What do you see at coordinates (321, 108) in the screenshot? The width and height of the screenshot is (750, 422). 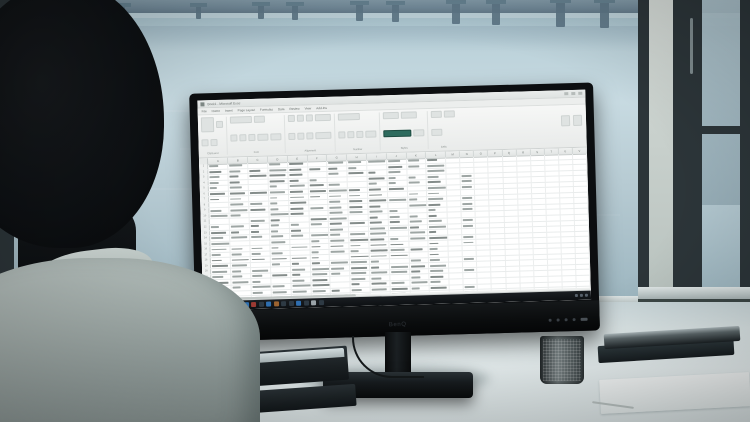 I see `menu-tab-add-ins: Add-Ins` at bounding box center [321, 108].